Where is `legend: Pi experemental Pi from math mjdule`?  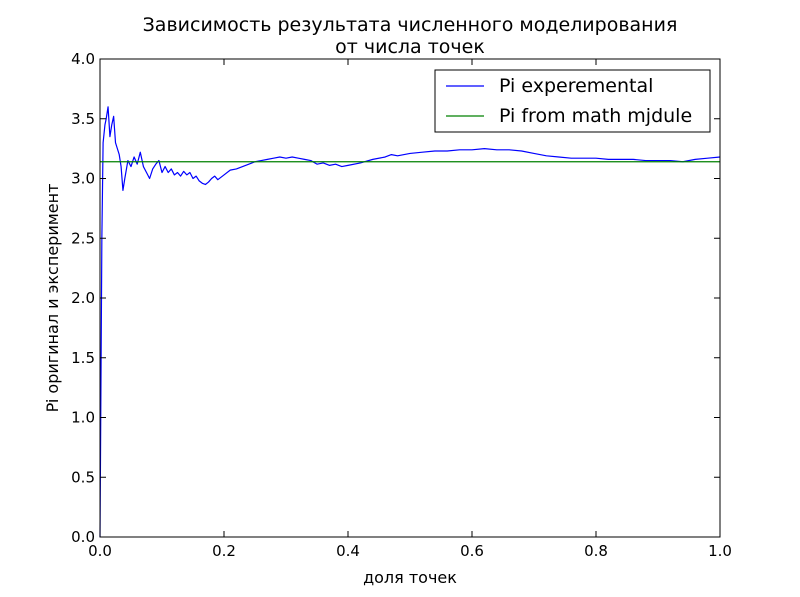 legend: Pi experemental Pi from math mjdule is located at coordinates (572, 101).